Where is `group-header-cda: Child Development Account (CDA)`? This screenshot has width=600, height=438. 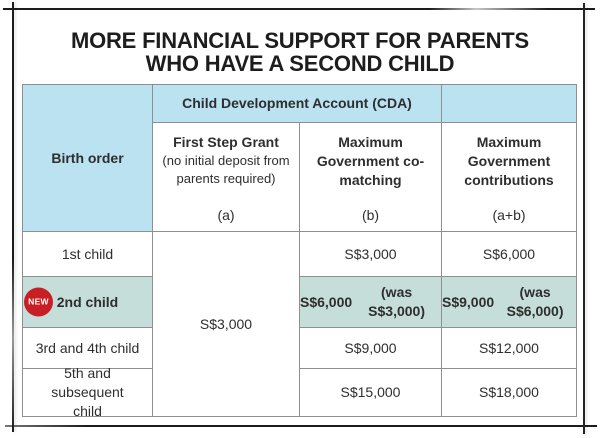 group-header-cda: Child Development Account (CDA) is located at coordinates (297, 104).